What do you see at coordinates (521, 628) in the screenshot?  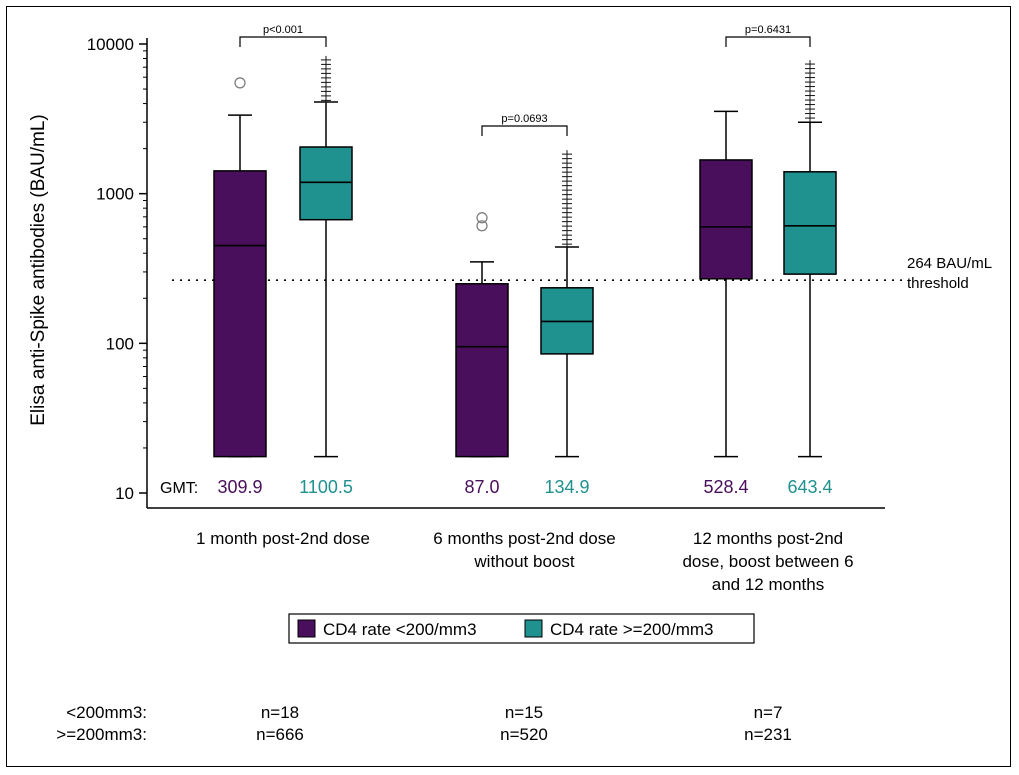 I see `legend-box` at bounding box center [521, 628].